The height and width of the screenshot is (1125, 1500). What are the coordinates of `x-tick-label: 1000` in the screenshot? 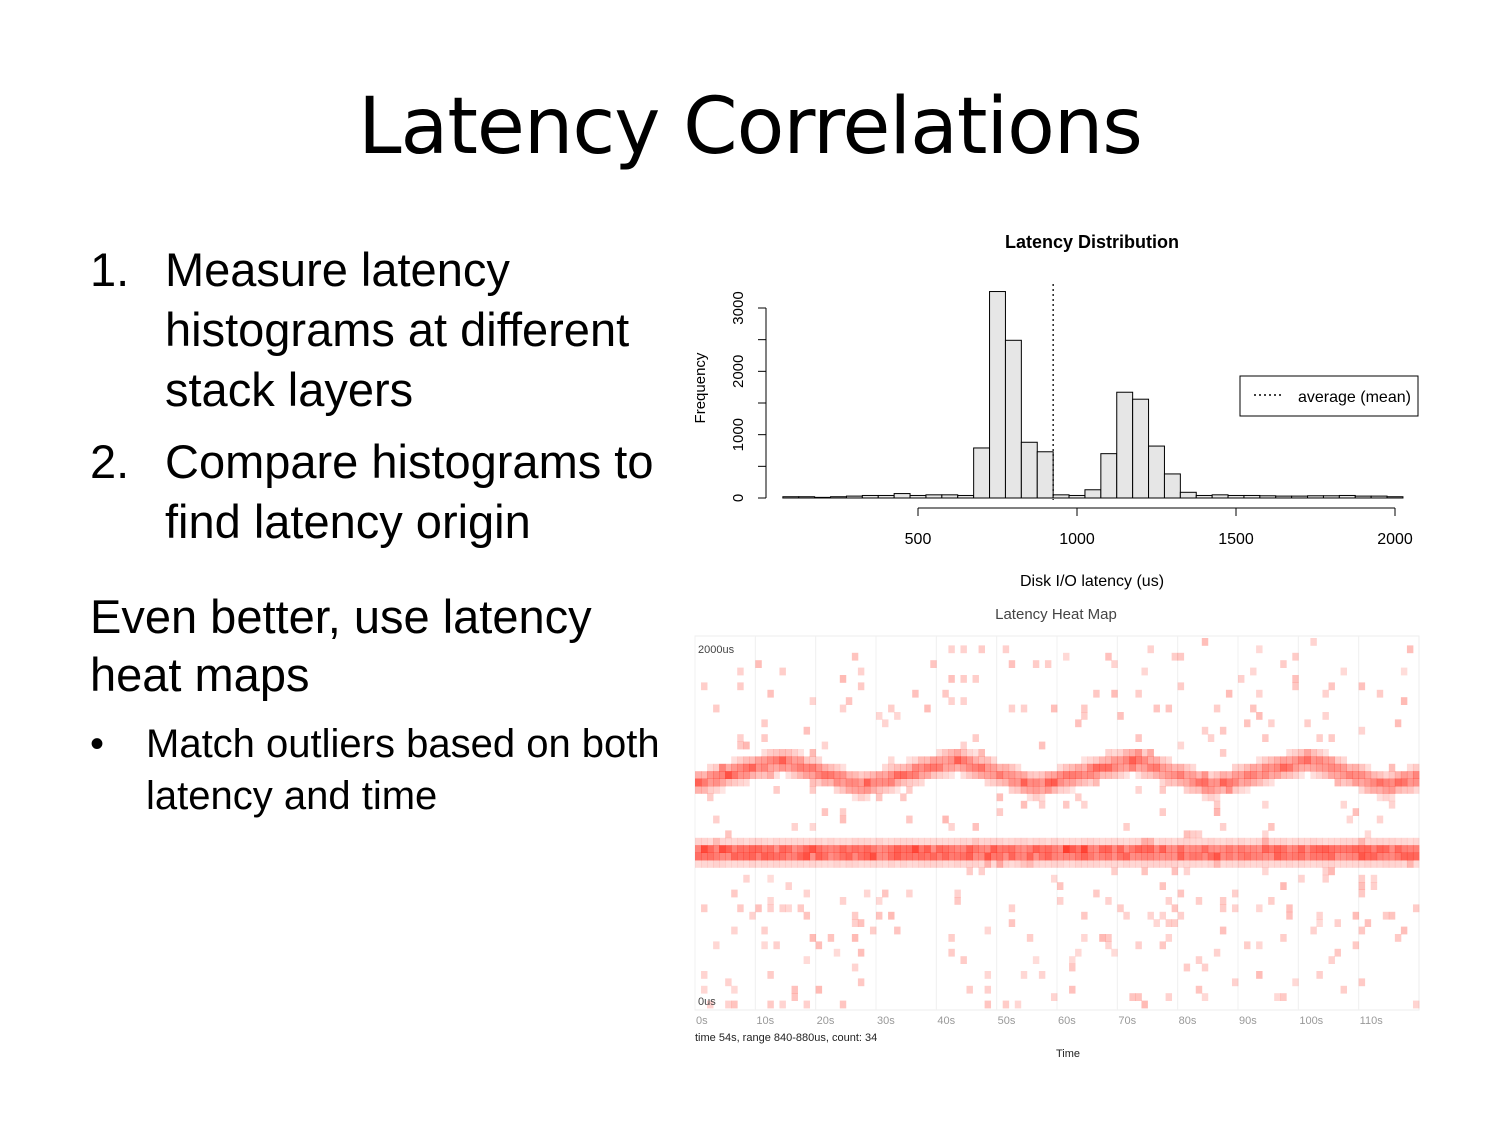 It's located at (1077, 539).